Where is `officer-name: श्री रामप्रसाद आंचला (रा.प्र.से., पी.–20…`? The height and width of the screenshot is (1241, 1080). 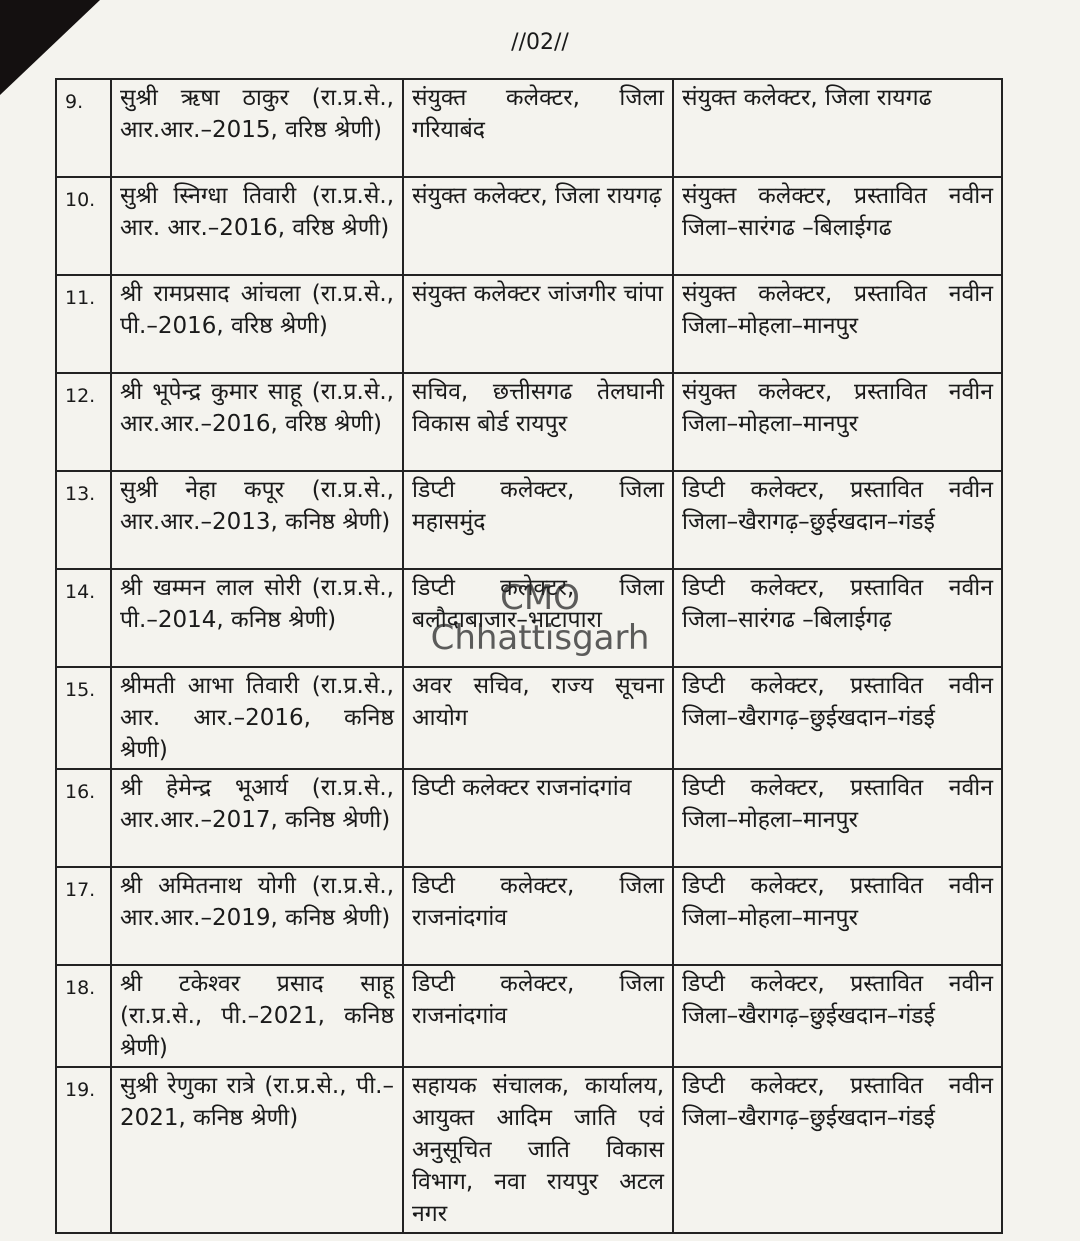 officer-name: श्री रामप्रसाद आंचला (रा.प्र.से., पी.–20… is located at coordinates (257, 324).